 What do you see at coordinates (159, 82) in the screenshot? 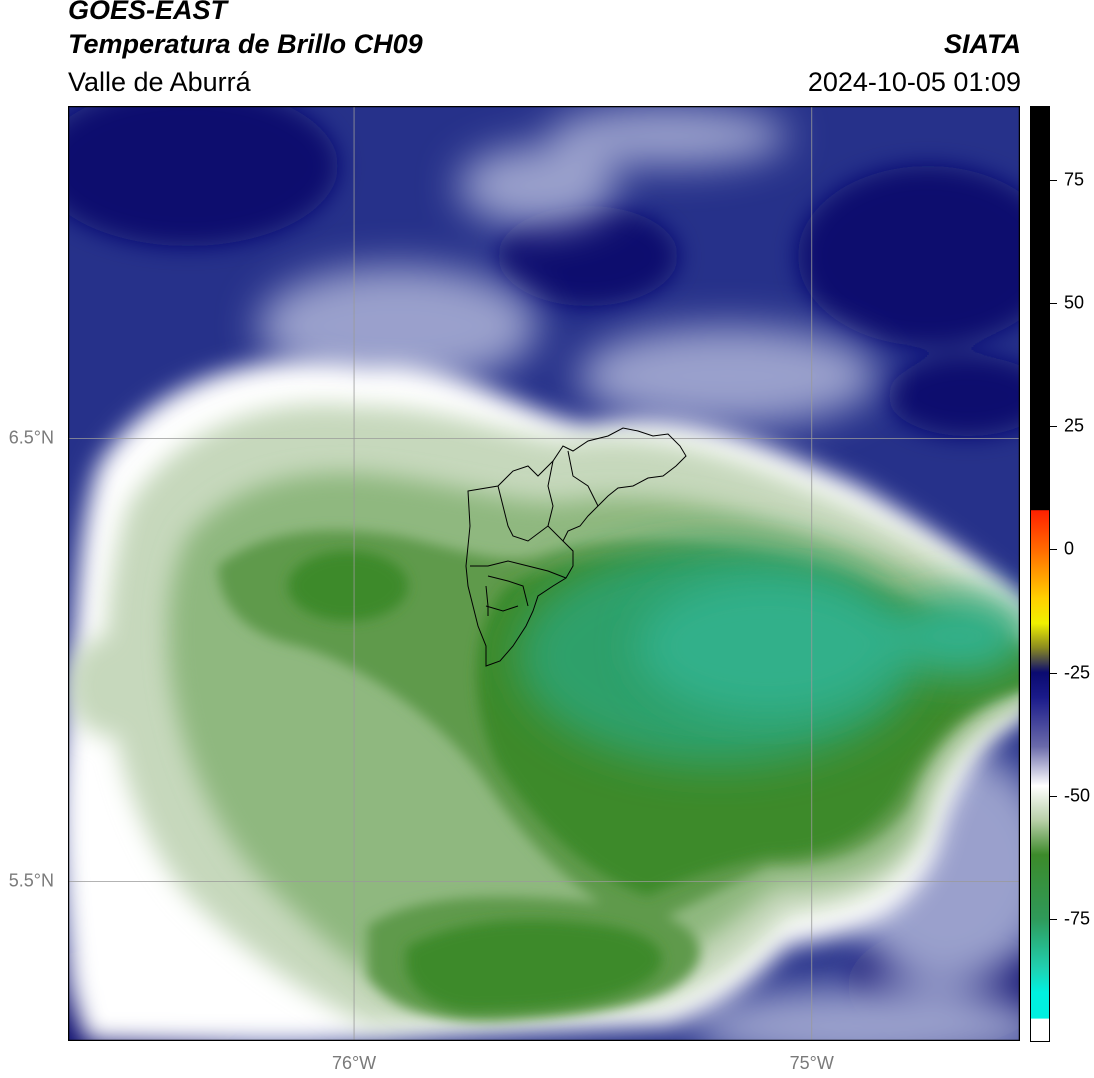
I see `region-label: Valle de Aburrá` at bounding box center [159, 82].